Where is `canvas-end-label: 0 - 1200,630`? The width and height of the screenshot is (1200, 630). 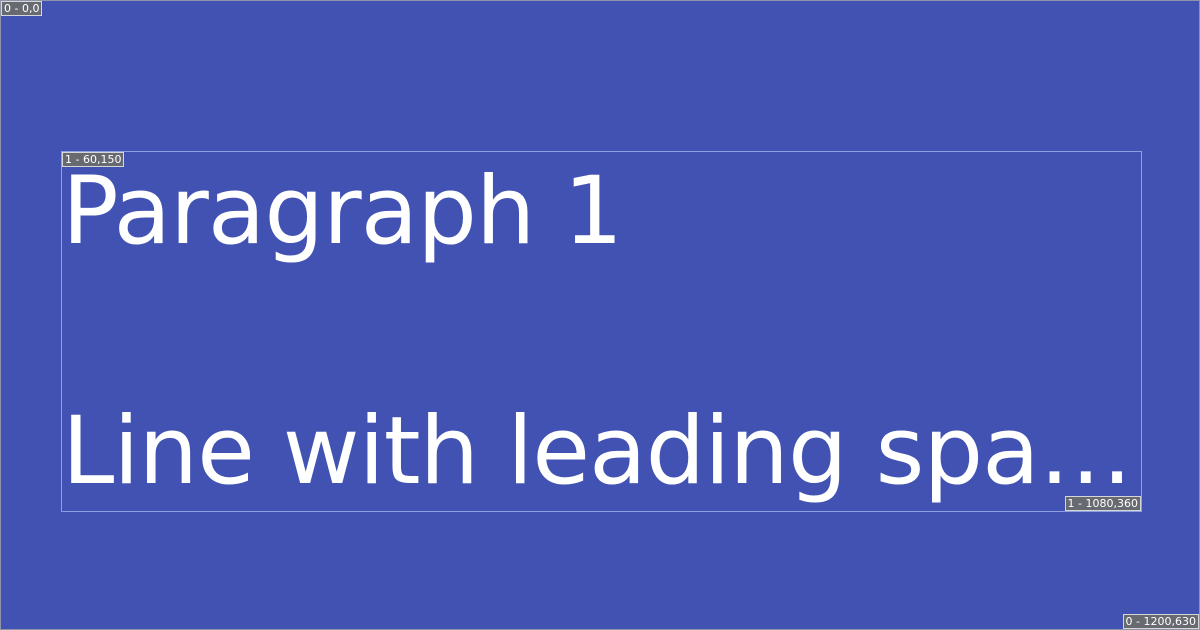
canvas-end-label: 0 - 1200,630 is located at coordinates (1160, 621).